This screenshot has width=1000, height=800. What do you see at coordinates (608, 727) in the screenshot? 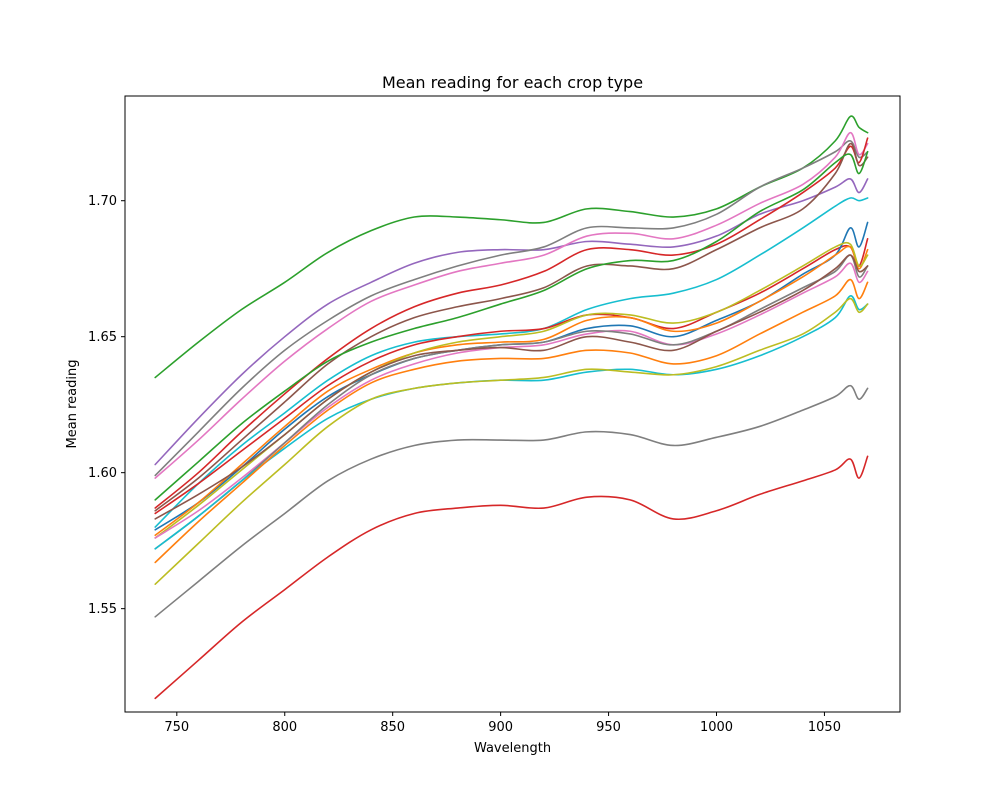
I see `x-tick-label: 950` at bounding box center [608, 727].